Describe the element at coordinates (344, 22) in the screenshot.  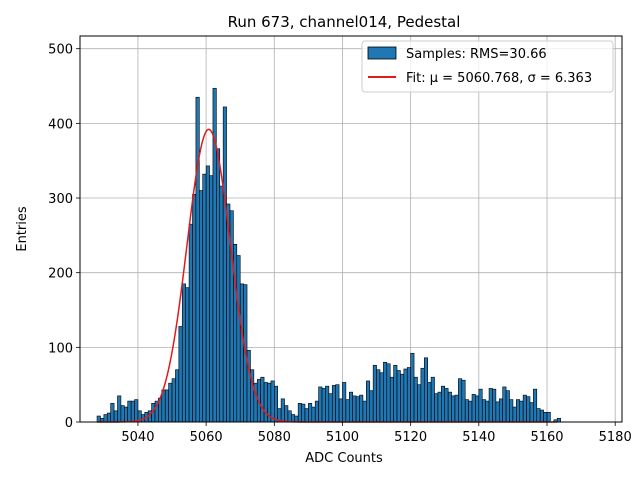
I see `chart-title: Run 673, channel014, Pedestal` at that location.